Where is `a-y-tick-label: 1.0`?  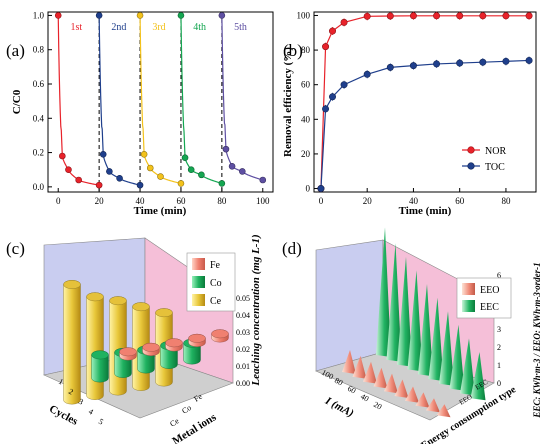 a-y-tick-label: 1.0 is located at coordinates (39, 15).